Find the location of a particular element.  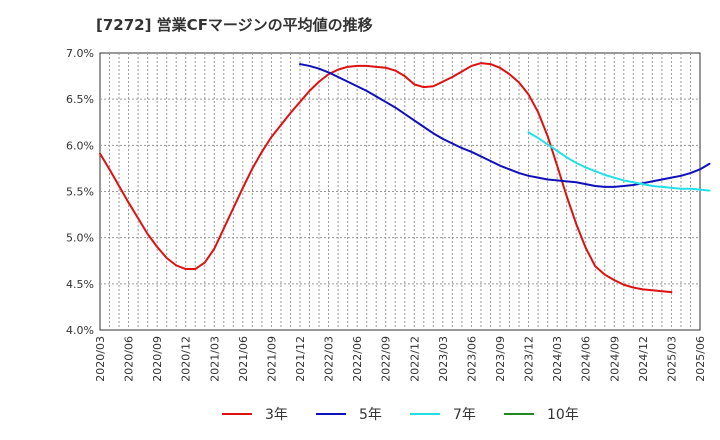

x-tick-label: 2024/09 is located at coordinates (614, 359).